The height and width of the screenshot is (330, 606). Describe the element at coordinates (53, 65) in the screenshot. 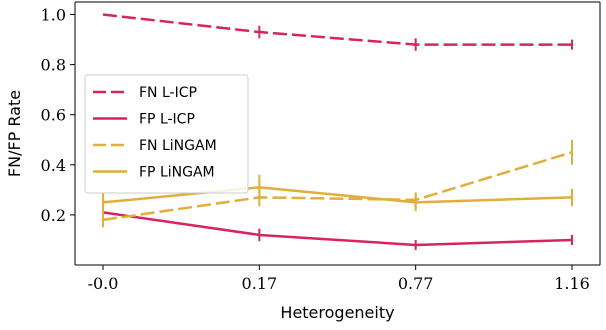

I see `y-tick-label: 0.8` at that location.